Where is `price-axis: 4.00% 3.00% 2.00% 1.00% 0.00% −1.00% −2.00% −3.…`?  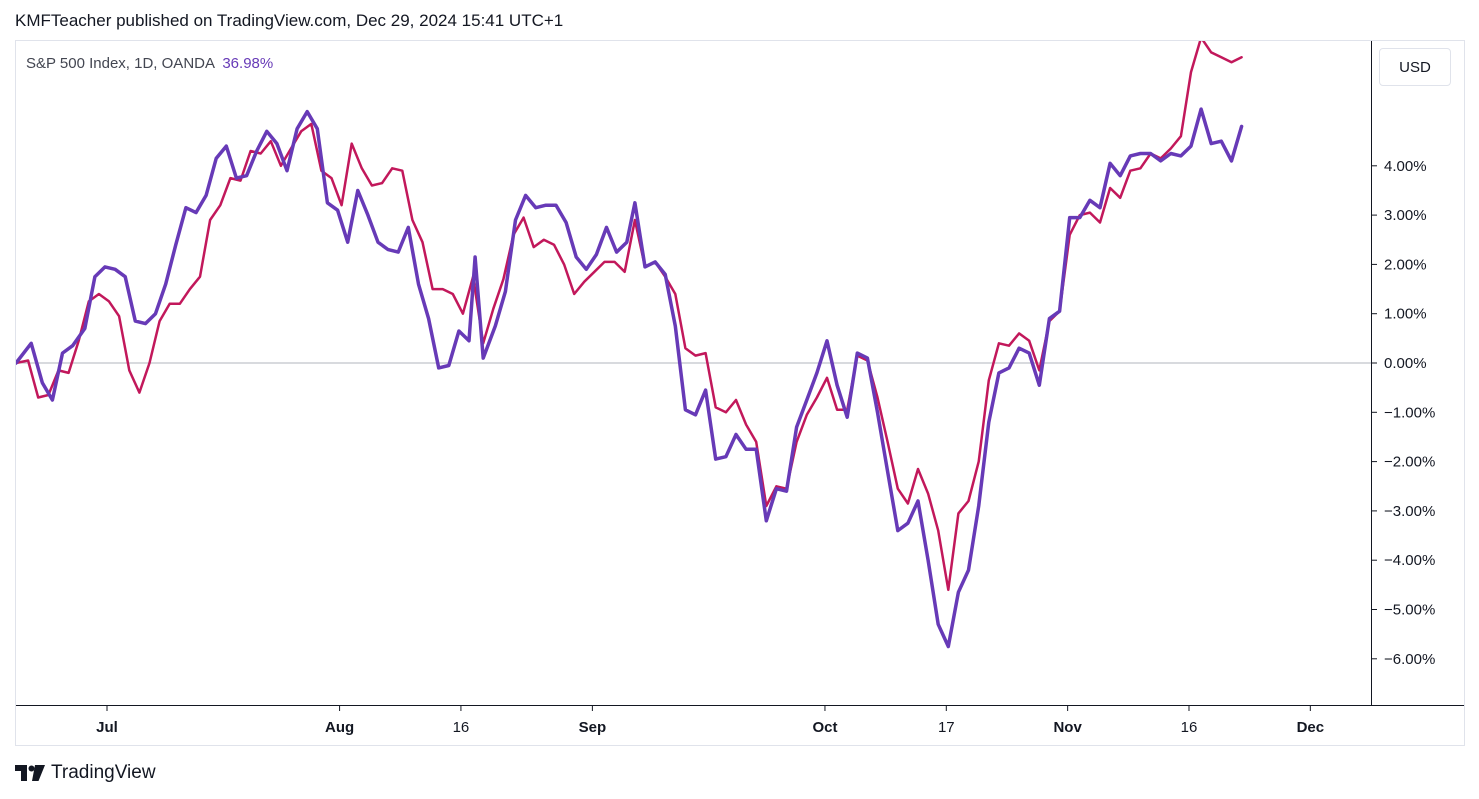 price-axis: 4.00% 3.00% 2.00% 1.00% 0.00% −1.00% −2.00% −3.… is located at coordinates (1403, 413).